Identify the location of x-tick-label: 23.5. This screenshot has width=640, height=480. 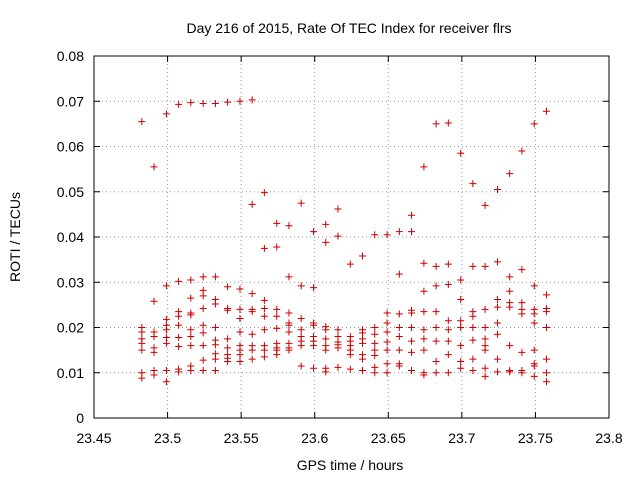
(167, 438).